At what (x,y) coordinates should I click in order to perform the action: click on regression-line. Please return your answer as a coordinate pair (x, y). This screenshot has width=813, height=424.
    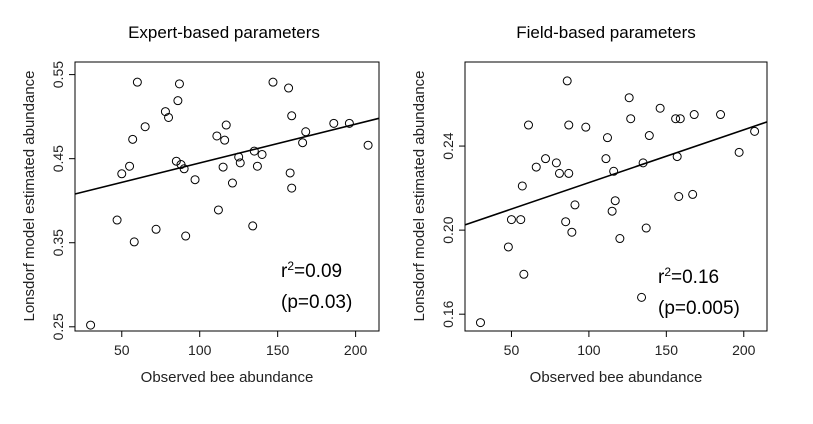
    Looking at the image, I should click on (227, 156).